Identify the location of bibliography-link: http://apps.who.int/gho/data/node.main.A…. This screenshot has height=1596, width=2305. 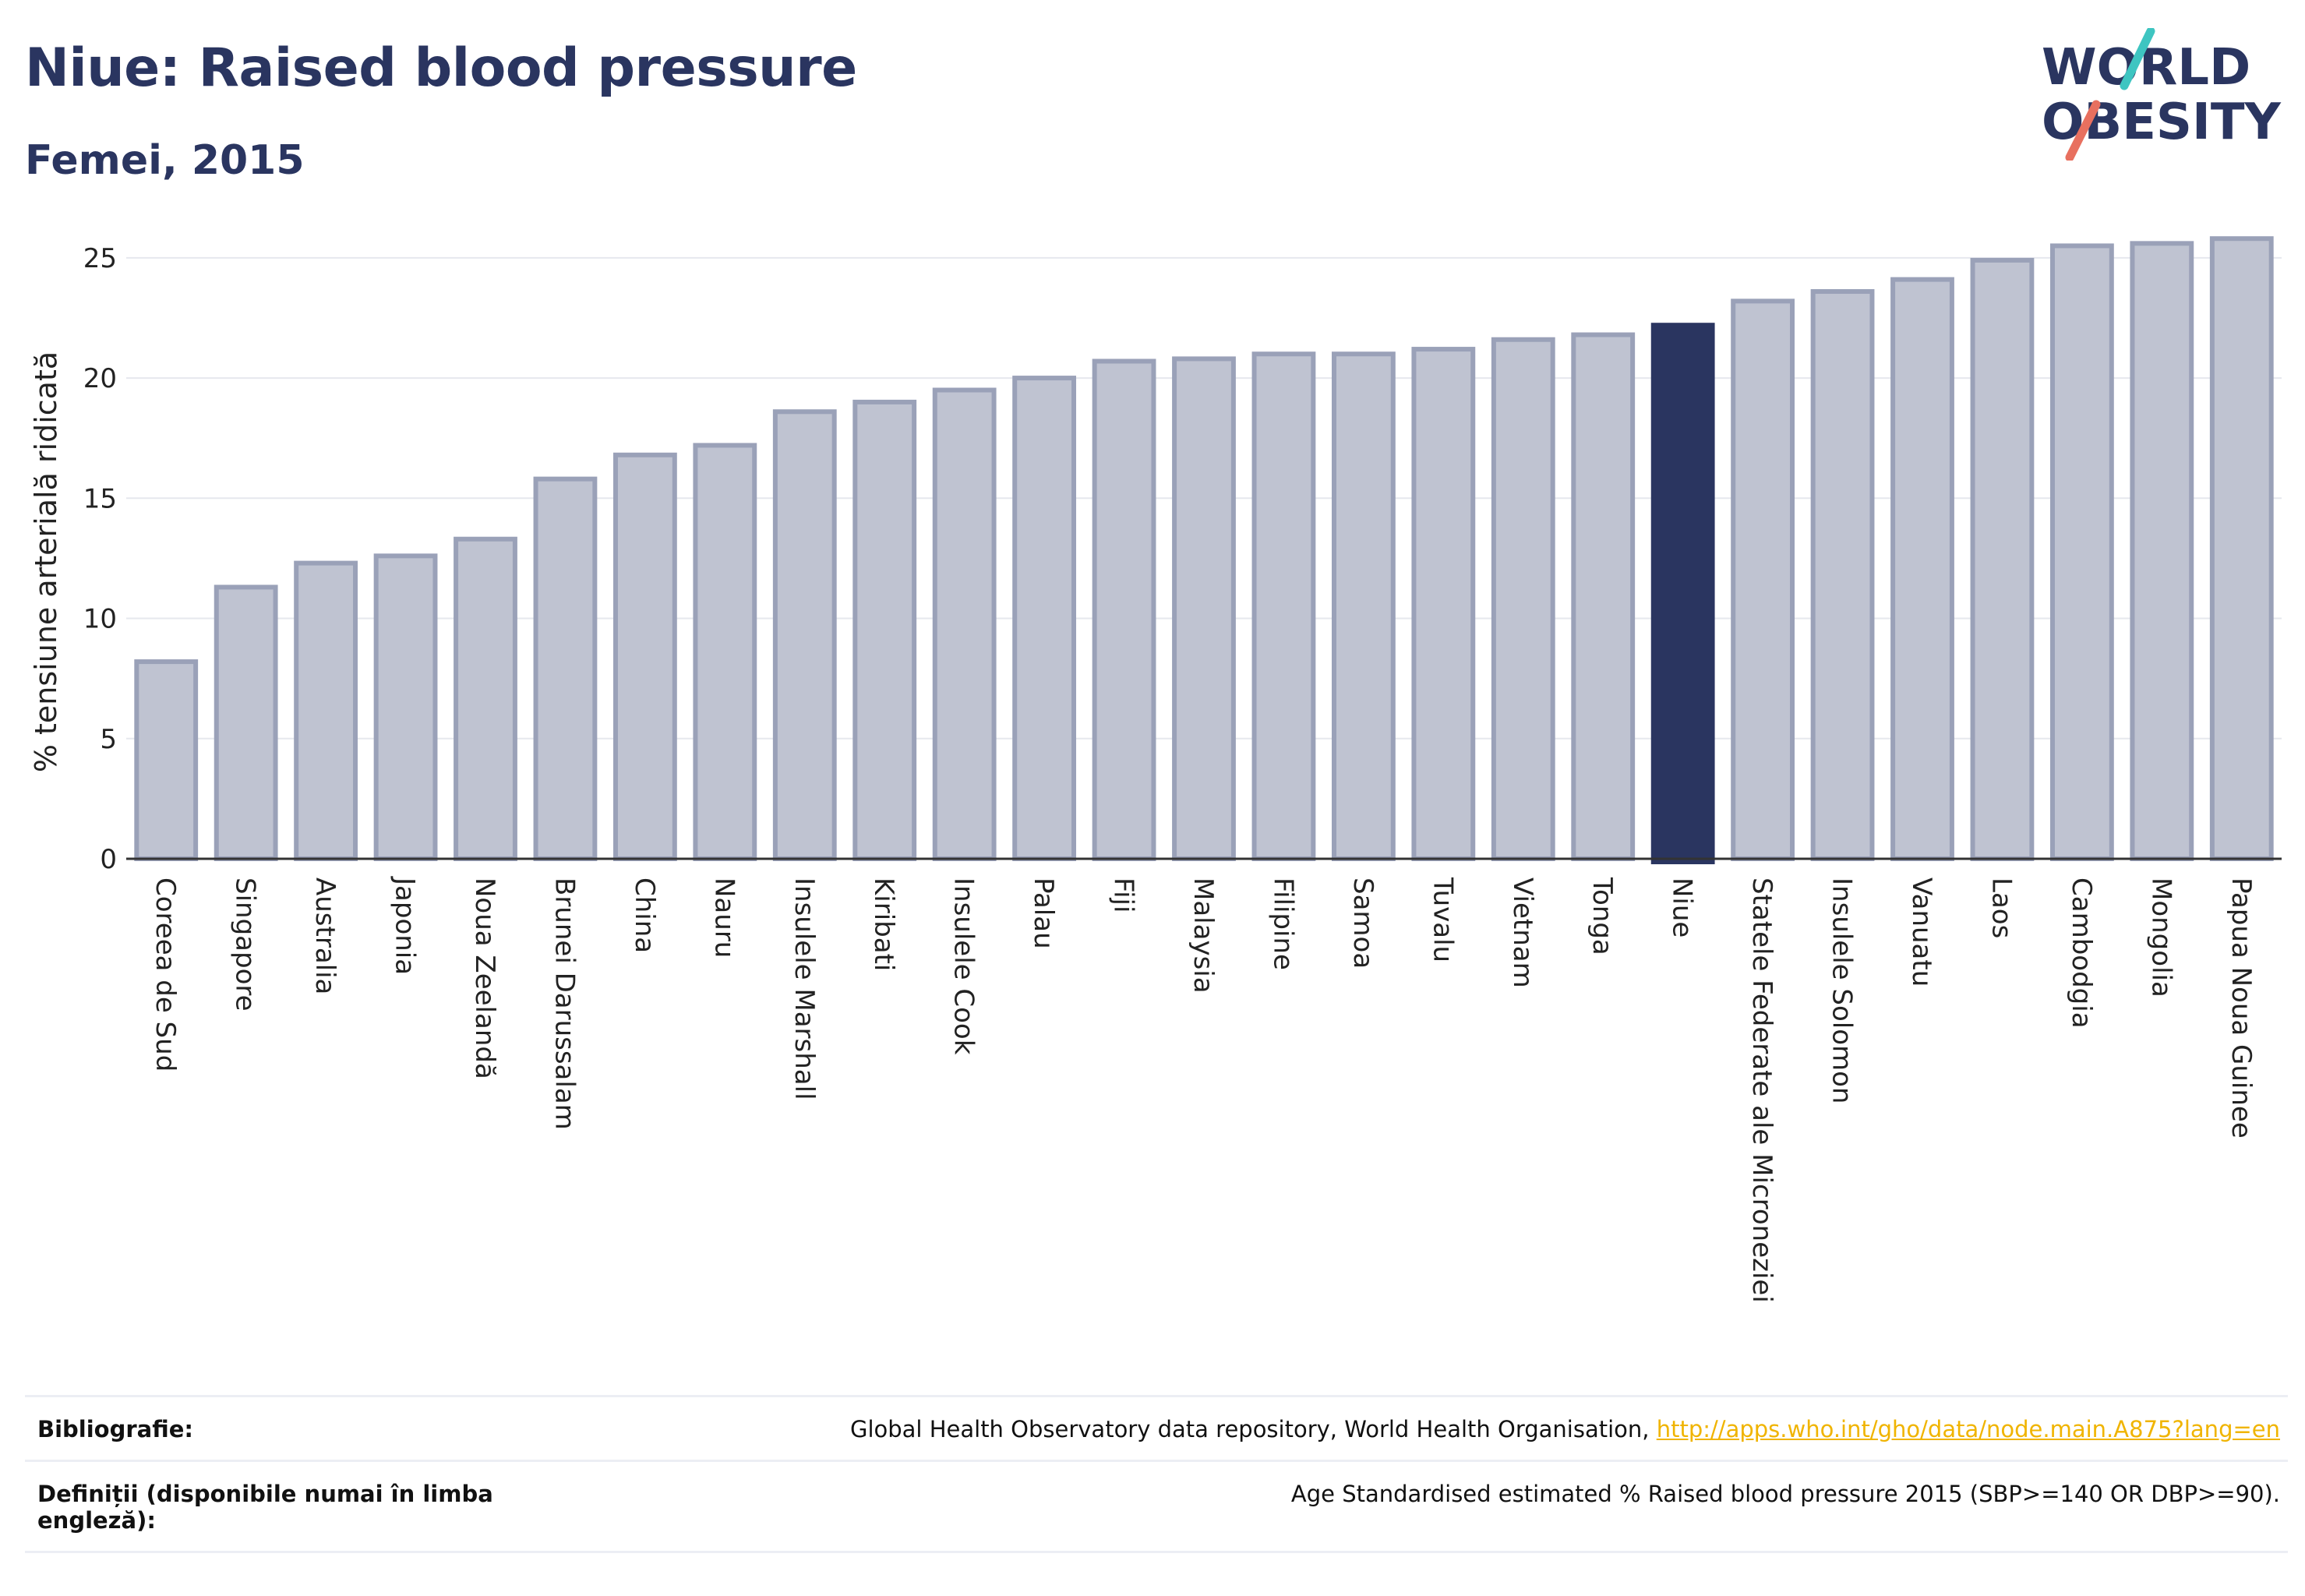
(1968, 1429).